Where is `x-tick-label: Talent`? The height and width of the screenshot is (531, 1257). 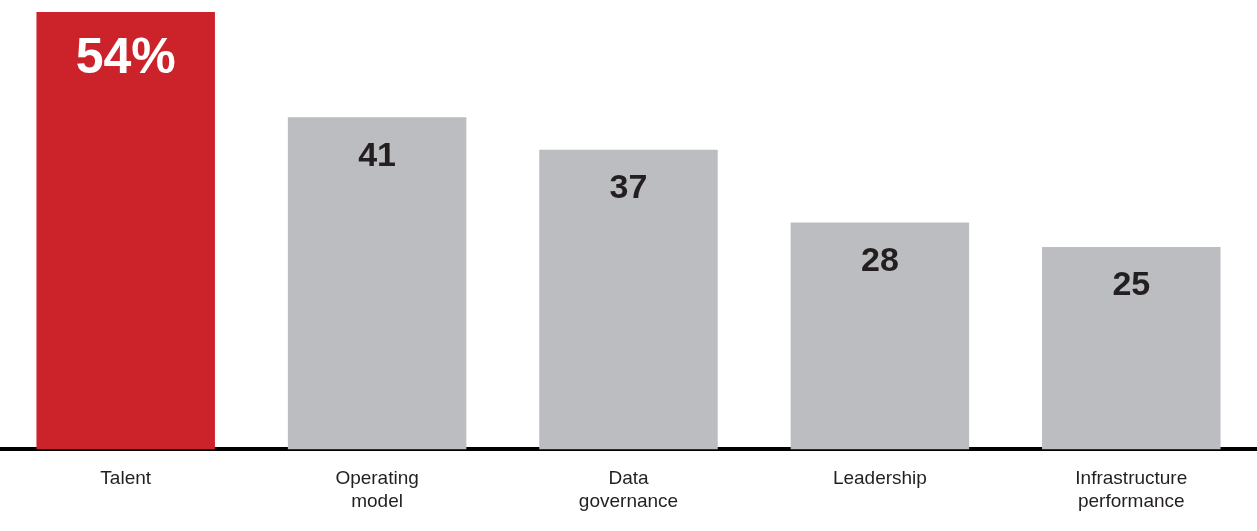 x-tick-label: Talent is located at coordinates (126, 478).